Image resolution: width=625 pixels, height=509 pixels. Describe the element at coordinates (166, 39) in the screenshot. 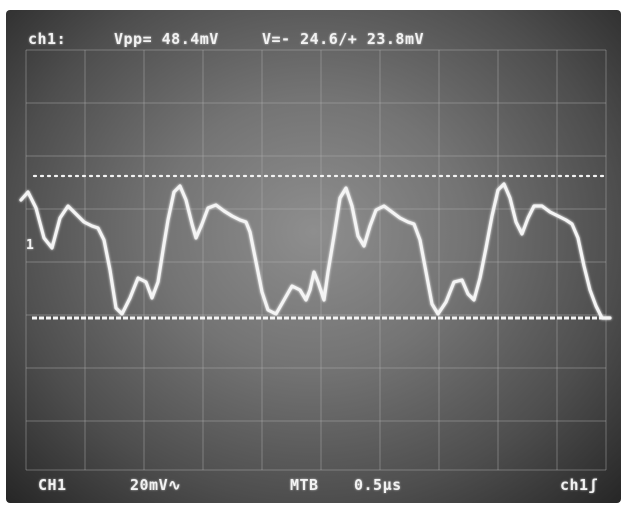

I see `vpp-readout: Vpp= 48.4mV` at that location.